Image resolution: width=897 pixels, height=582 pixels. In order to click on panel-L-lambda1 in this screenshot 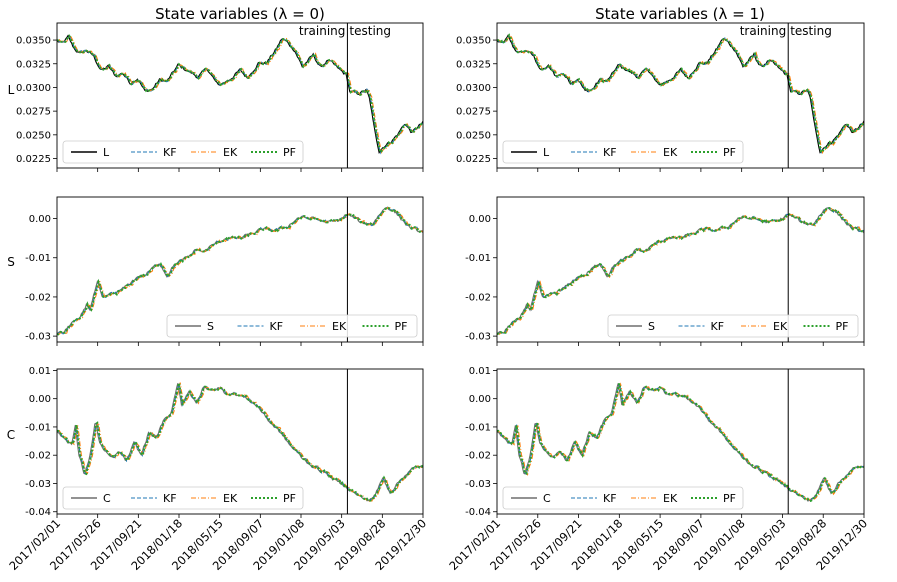, I will do `click(680, 94)`.